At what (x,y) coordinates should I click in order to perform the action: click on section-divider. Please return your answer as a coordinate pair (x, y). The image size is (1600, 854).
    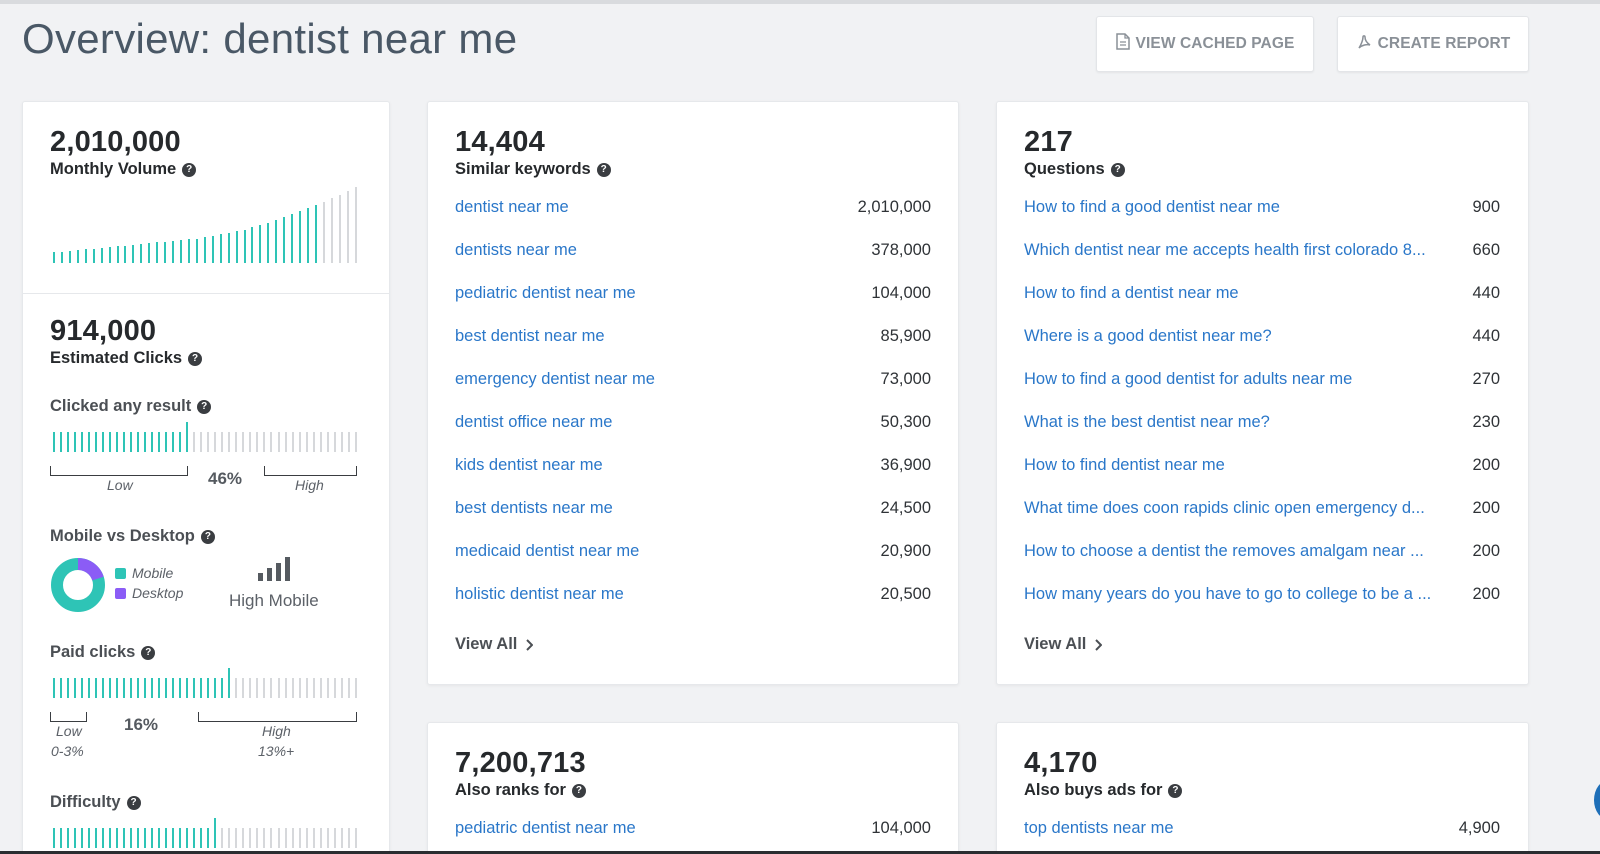
    Looking at the image, I should click on (206, 293).